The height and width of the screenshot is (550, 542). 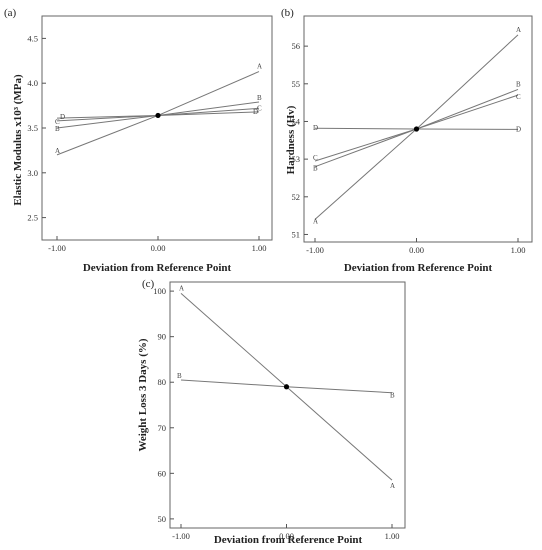 I want to click on y-tick-label: 90, so click(x=162, y=337).